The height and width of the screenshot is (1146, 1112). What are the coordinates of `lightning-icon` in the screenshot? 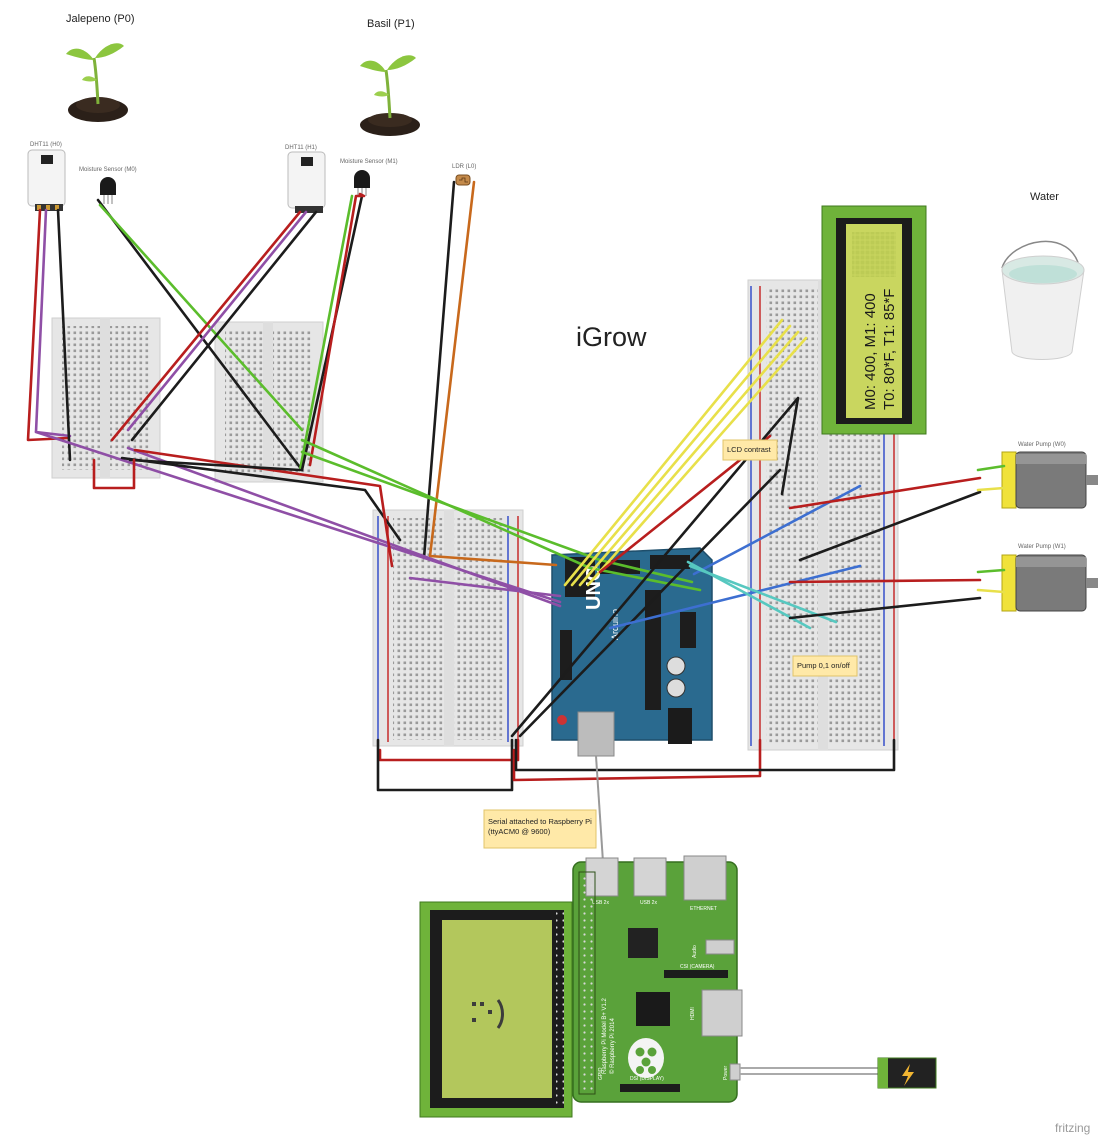 It's located at (908, 1075).